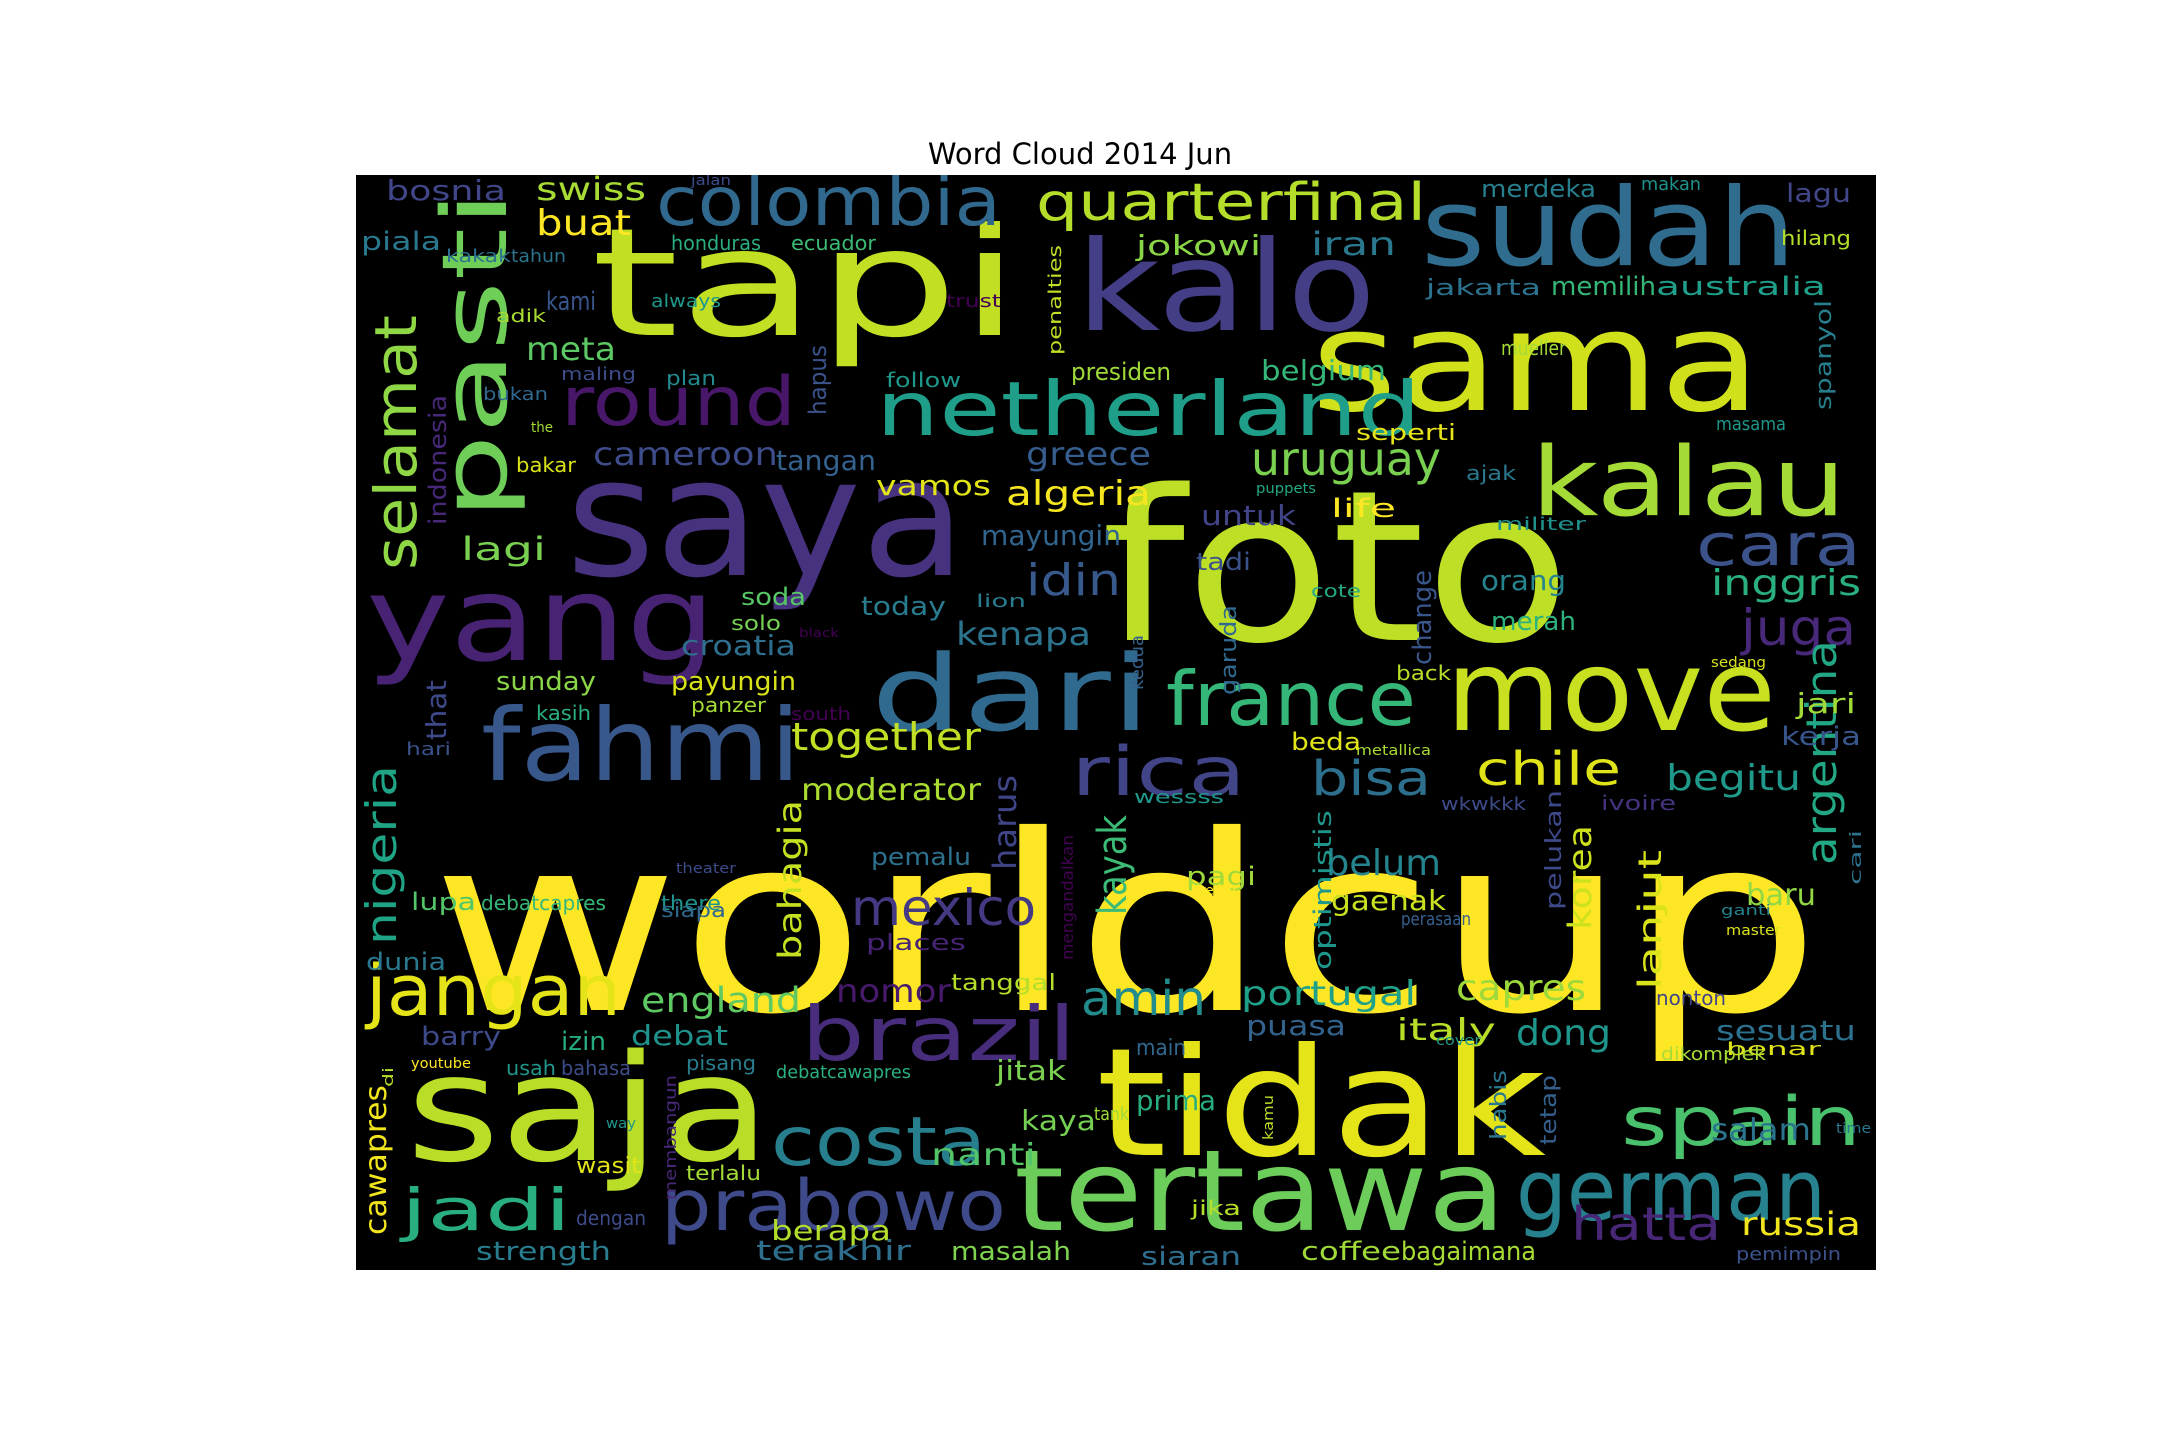  What do you see at coordinates (721, 1001) in the screenshot?
I see `word-england: england` at bounding box center [721, 1001].